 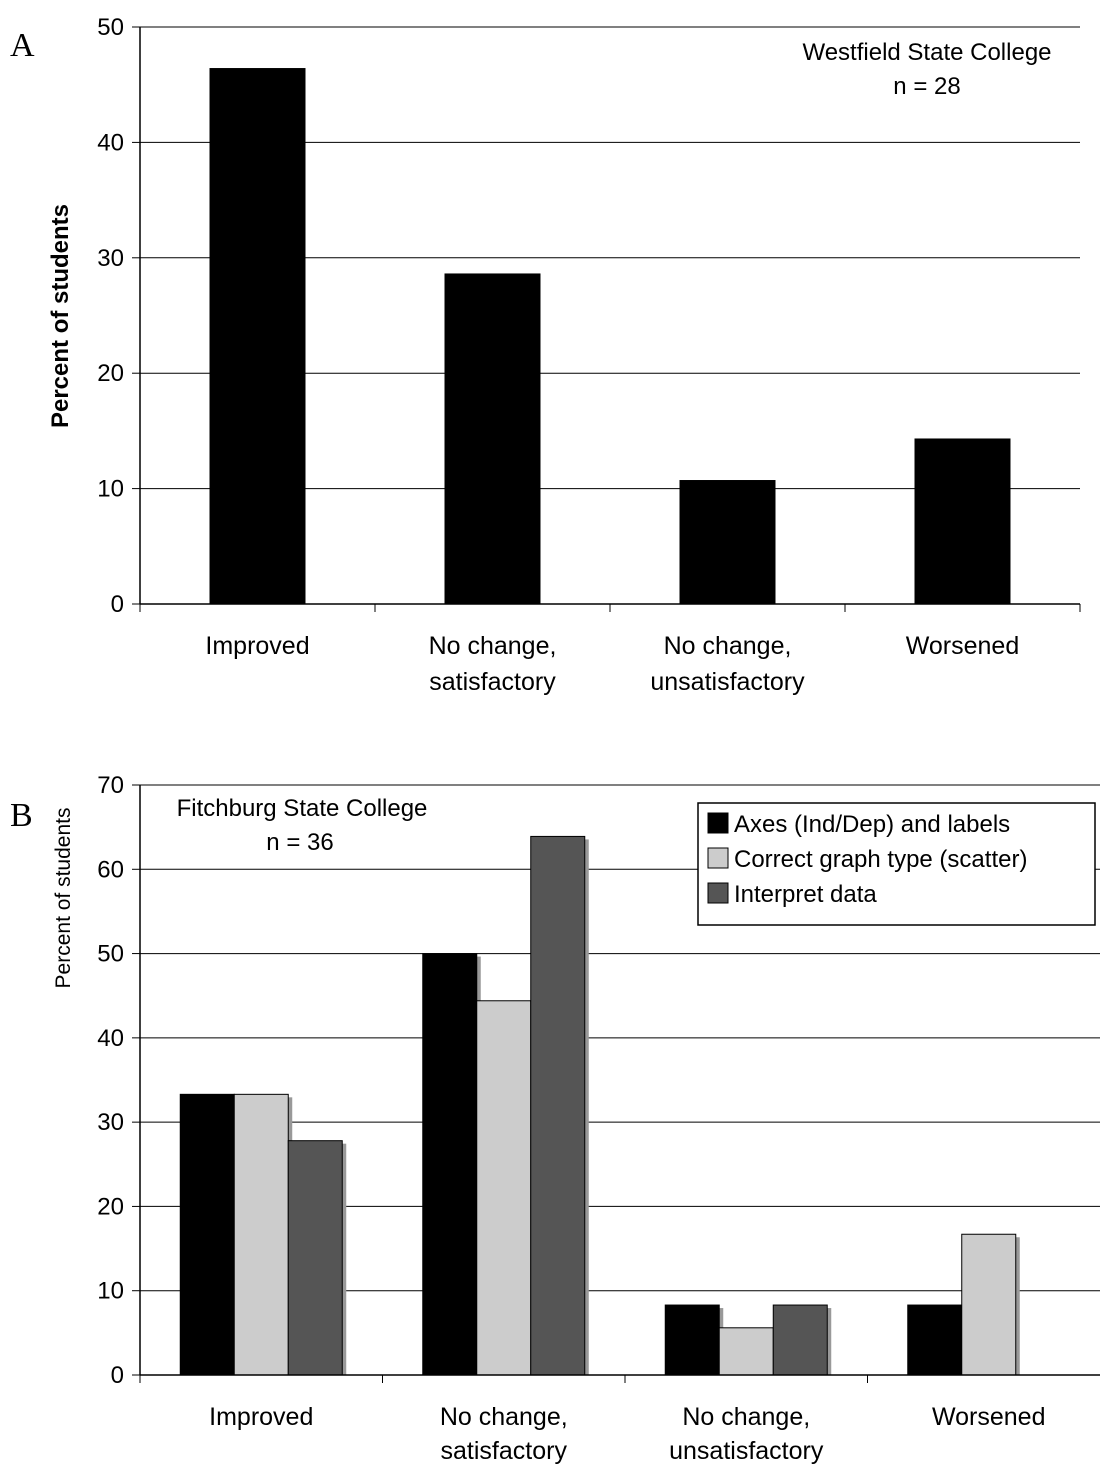 I want to click on y-axis-label-a: Percent of students, so click(x=60, y=316).